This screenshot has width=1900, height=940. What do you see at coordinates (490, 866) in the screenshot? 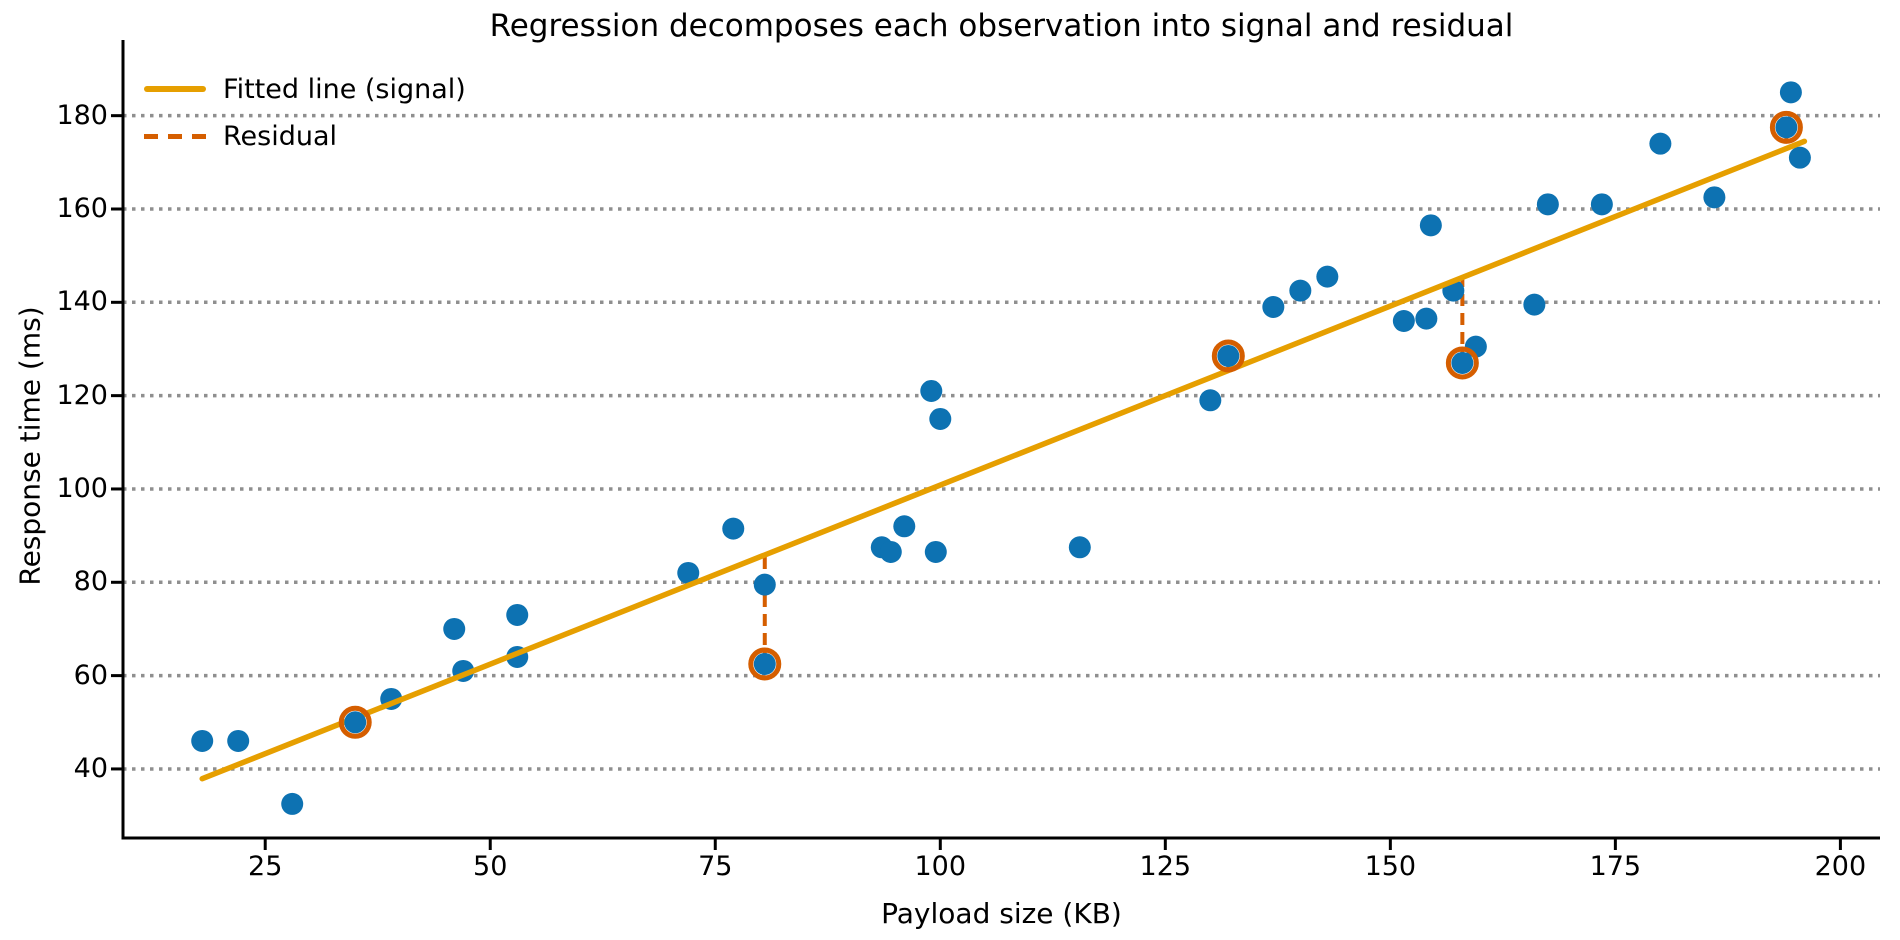
I see `x-tick-label: 50` at bounding box center [490, 866].